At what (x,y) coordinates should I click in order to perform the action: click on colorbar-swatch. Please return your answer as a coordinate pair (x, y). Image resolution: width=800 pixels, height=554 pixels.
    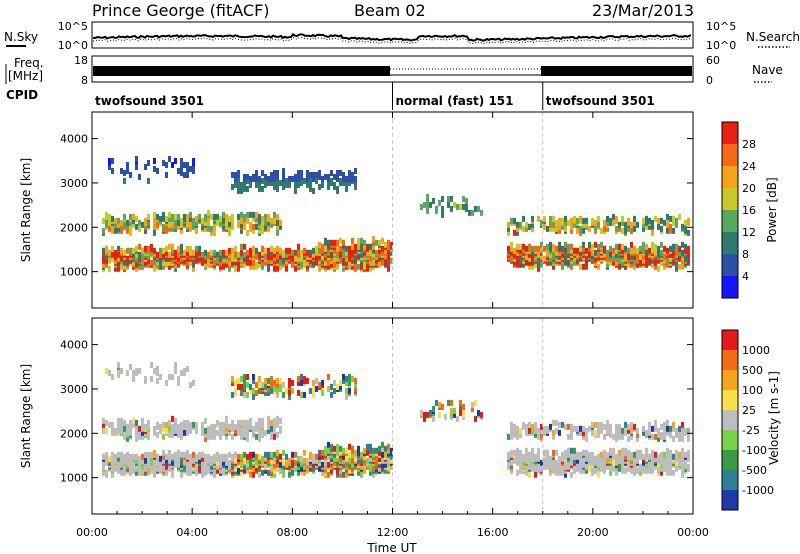
    Looking at the image, I should click on (730, 420).